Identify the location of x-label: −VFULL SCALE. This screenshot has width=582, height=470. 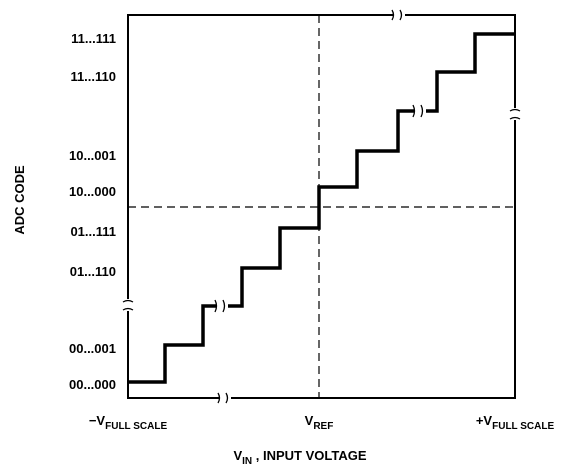
(128, 422).